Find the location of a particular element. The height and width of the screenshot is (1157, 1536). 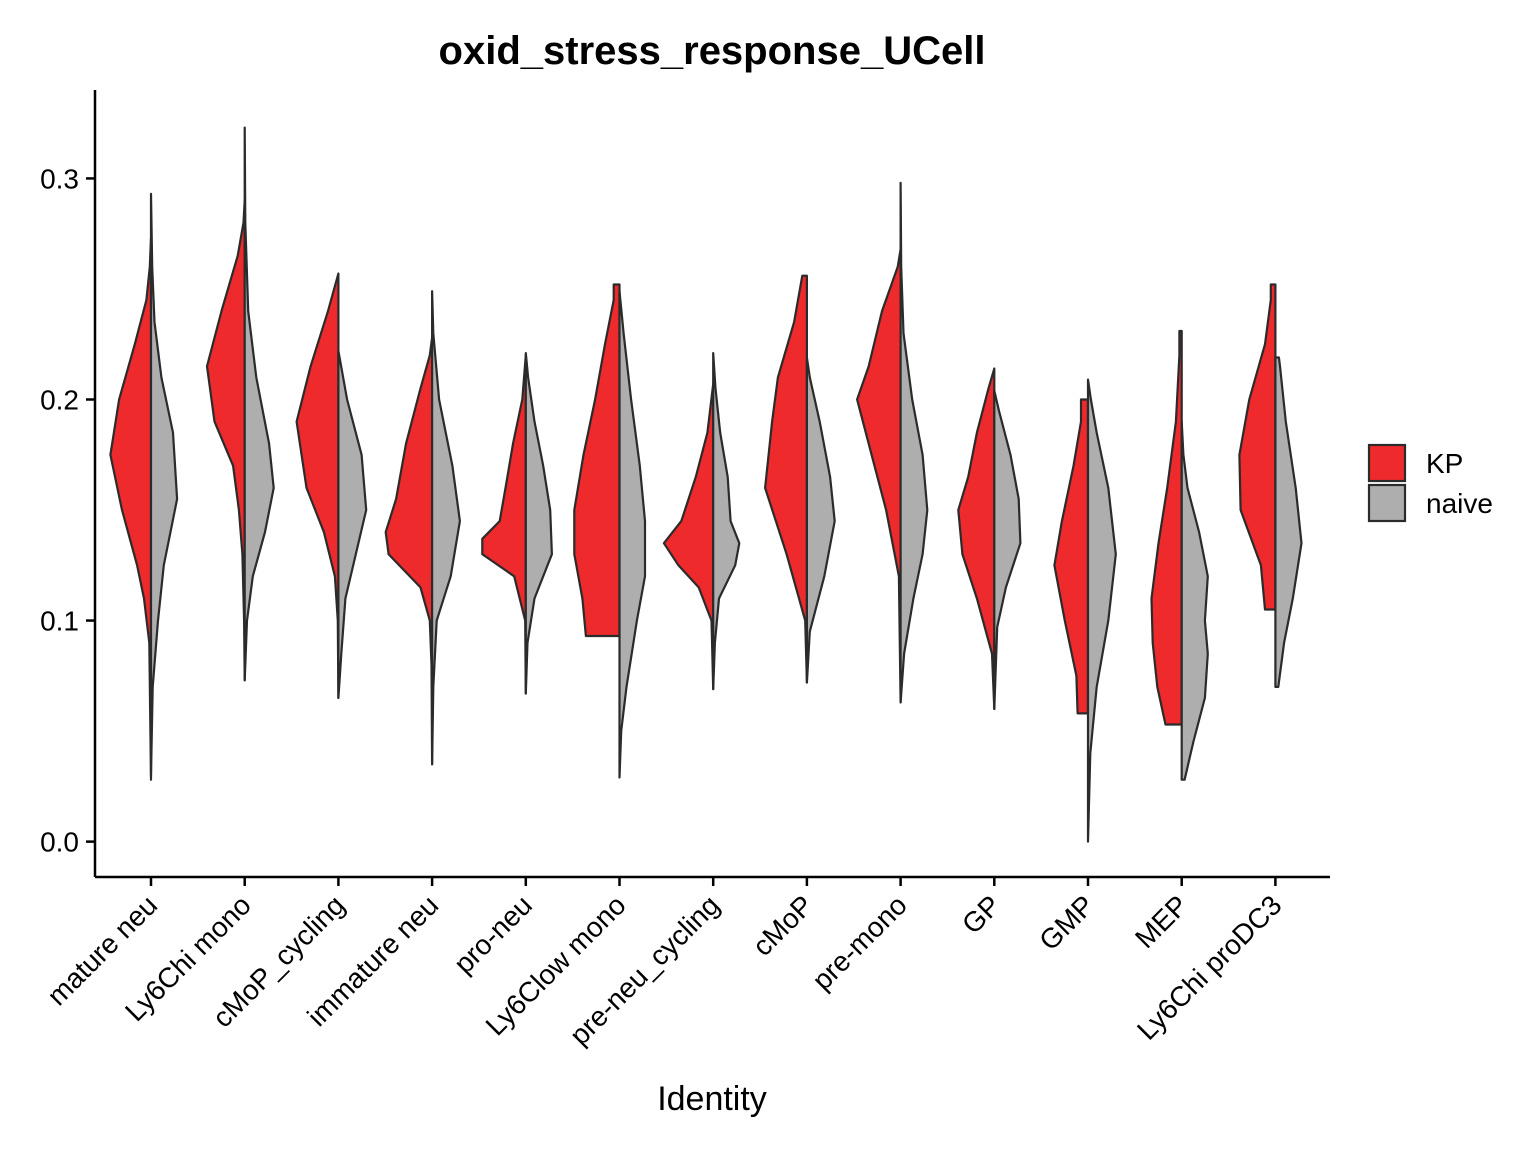

legend: KP naive is located at coordinates (1430, 483).